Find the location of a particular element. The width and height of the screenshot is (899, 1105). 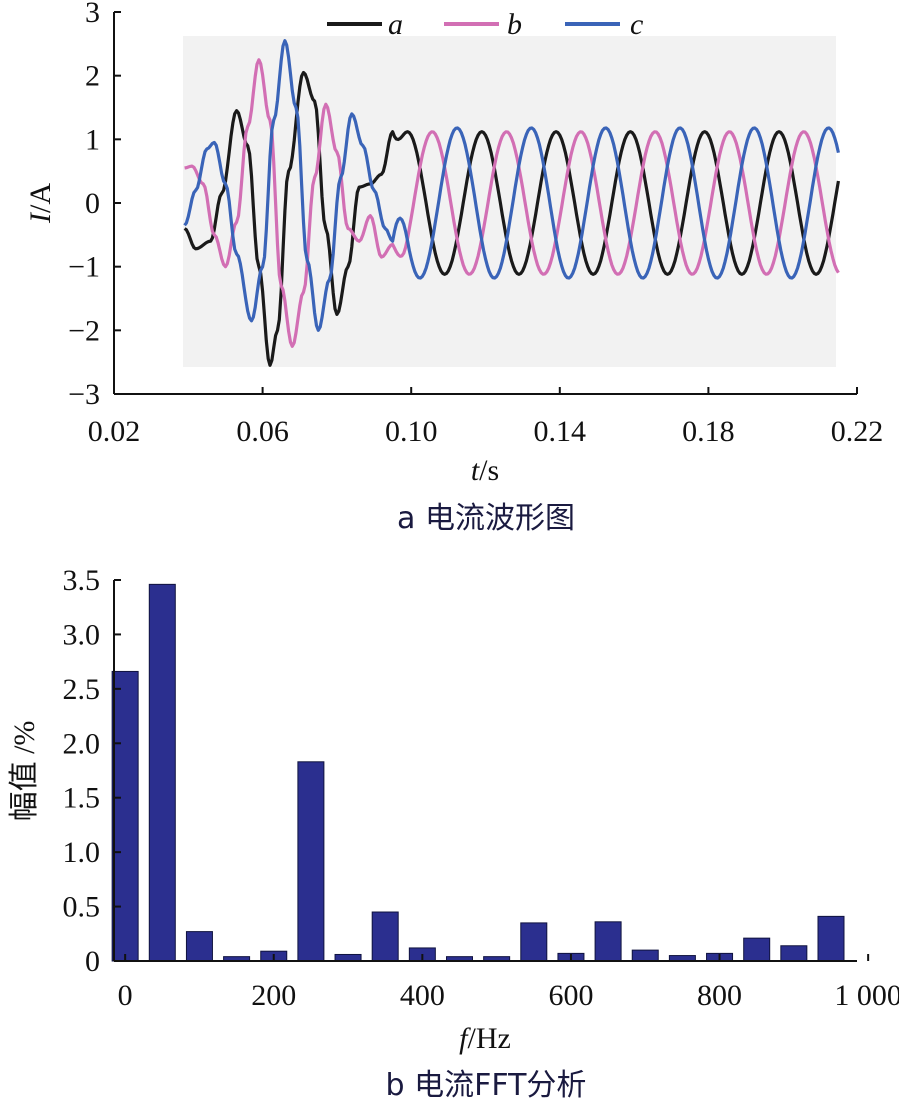

chart-b-y-tick-label: 0 is located at coordinates (92, 961).